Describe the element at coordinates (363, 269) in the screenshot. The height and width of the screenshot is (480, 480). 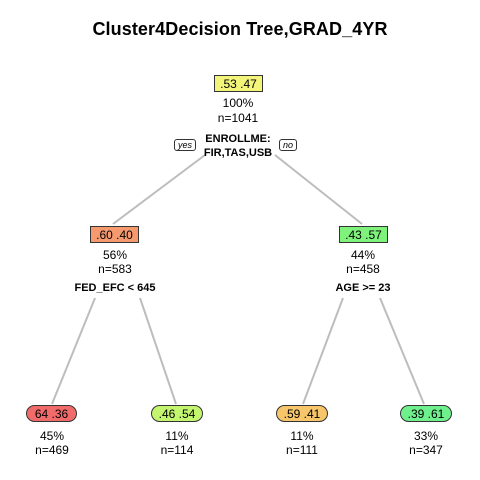
I see `right-node-n: n=458` at that location.